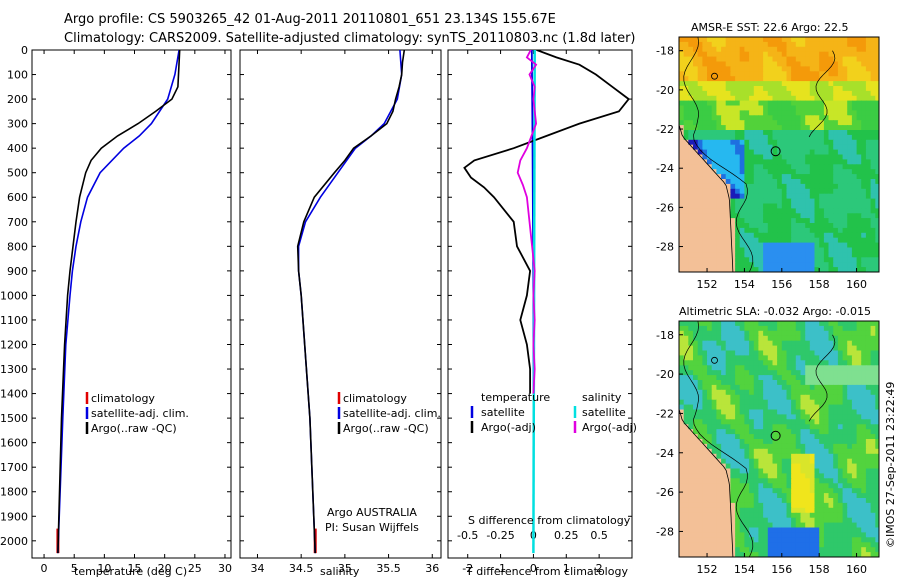 The height and width of the screenshot is (580, 900). Describe the element at coordinates (467, 568) in the screenshot. I see `x-tick-label: -2` at that location.